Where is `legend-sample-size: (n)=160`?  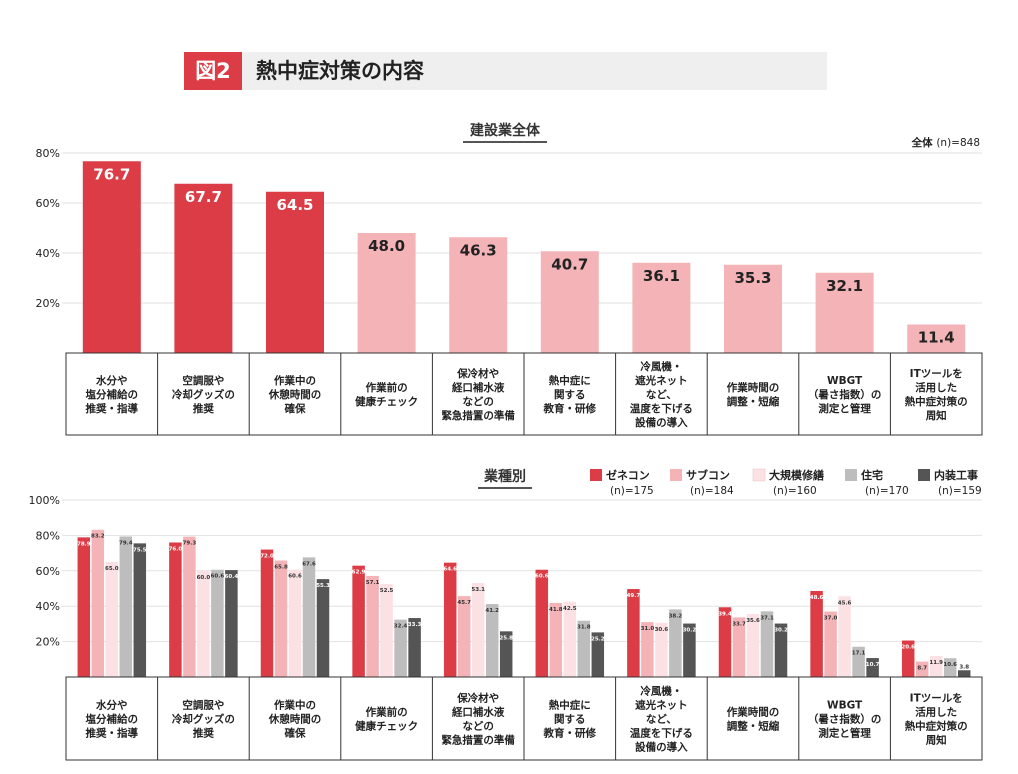
legend-sample-size: (n)=160 is located at coordinates (795, 491).